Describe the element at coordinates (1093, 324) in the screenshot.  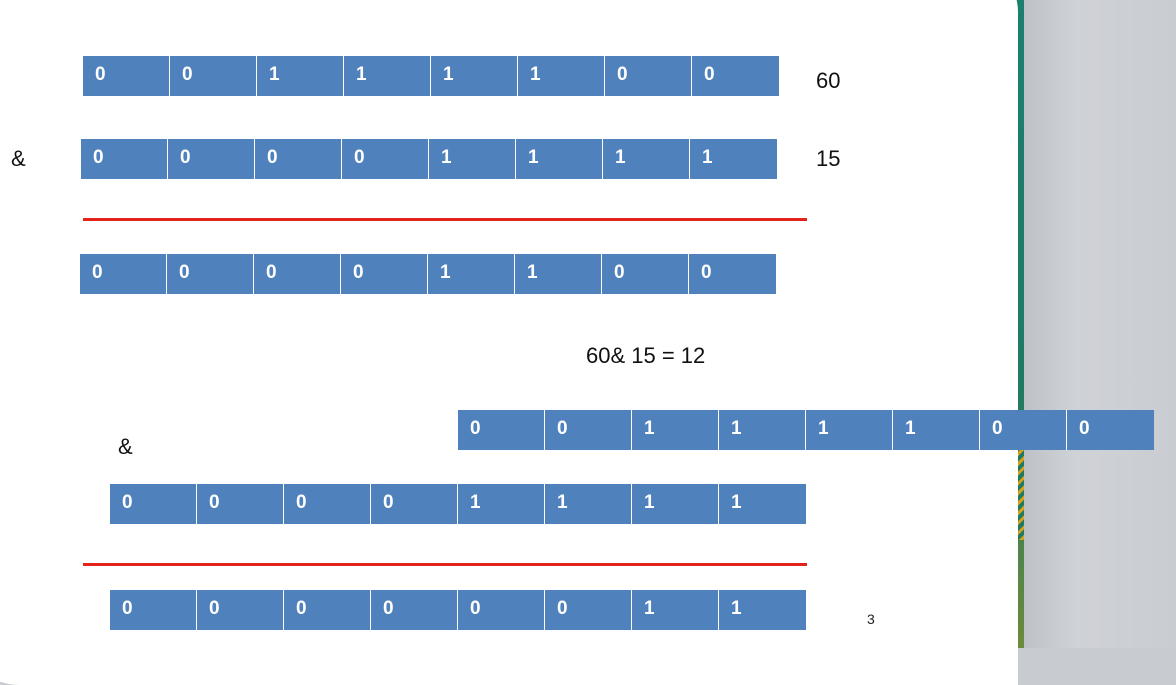
I see `right-gray-panel` at that location.